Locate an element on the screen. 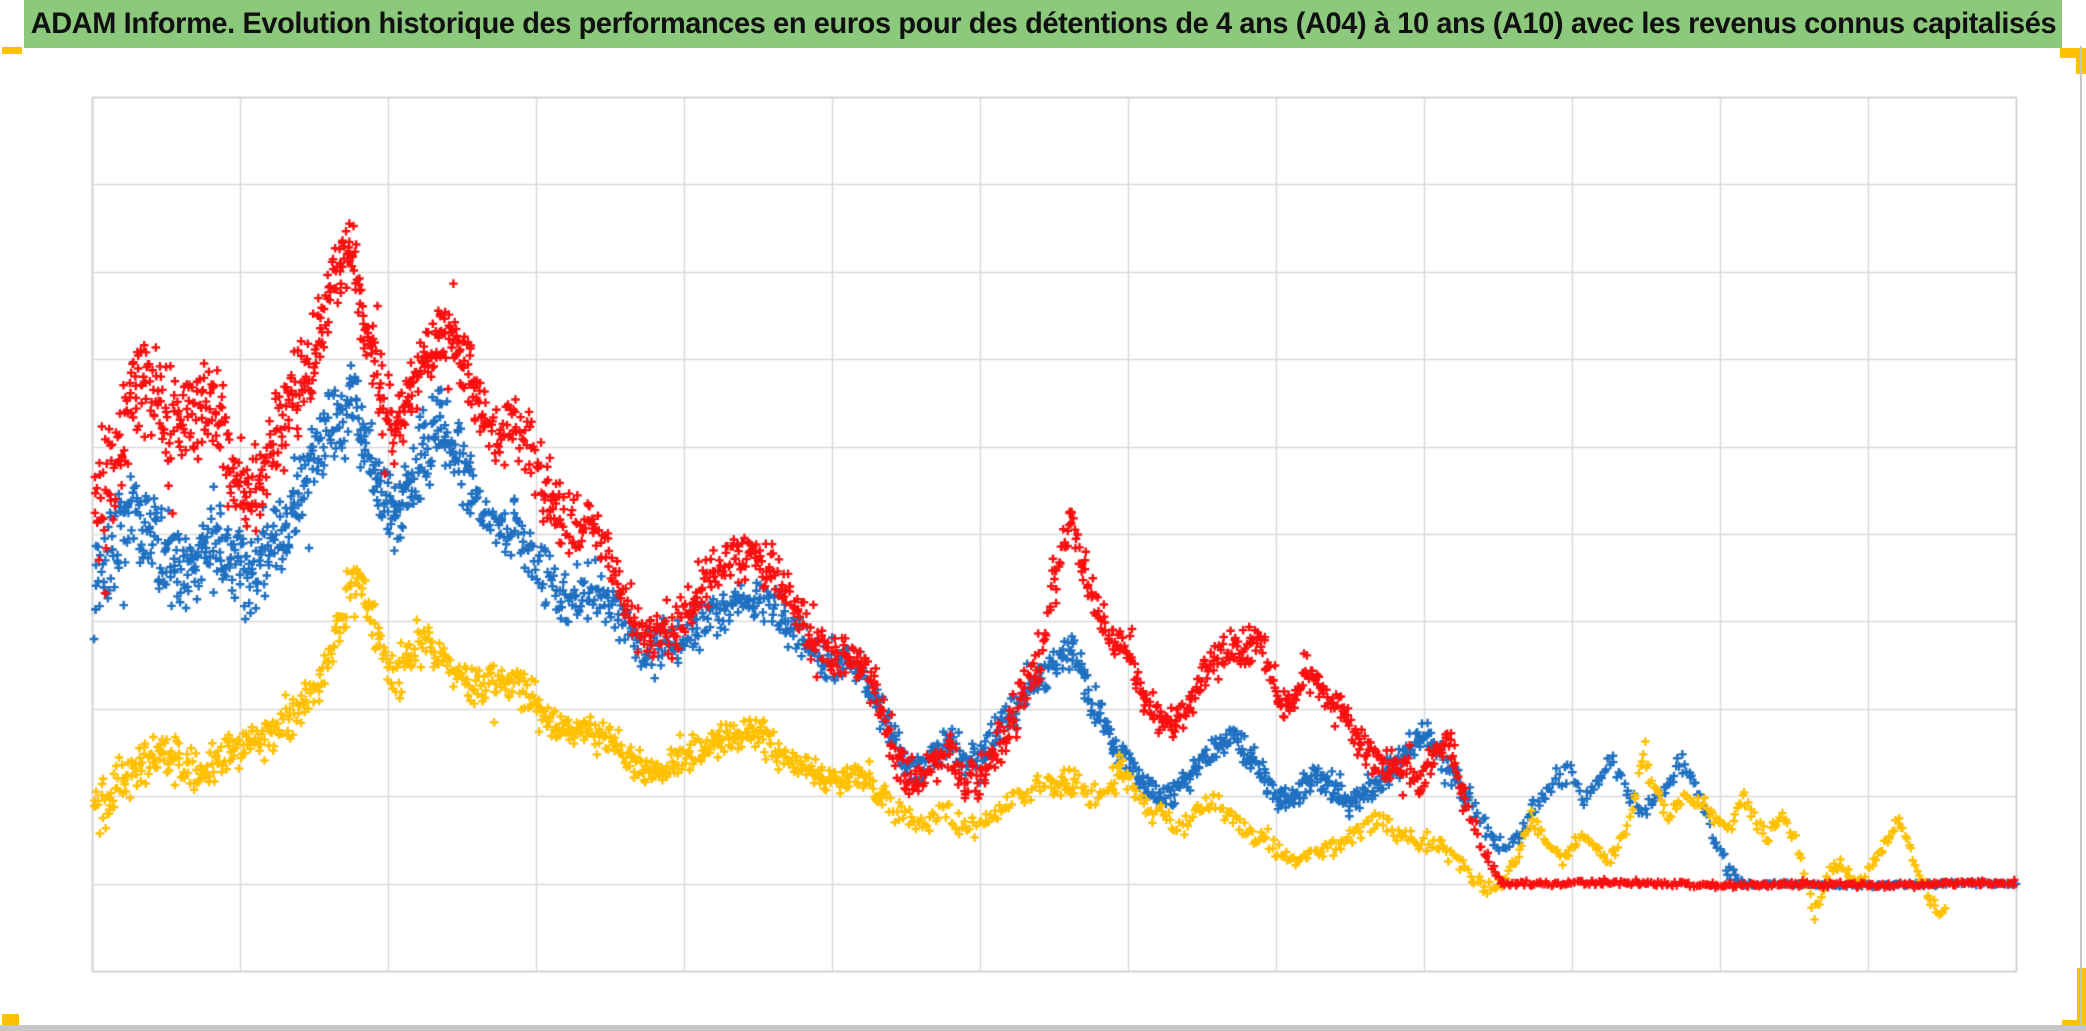 Image resolution: width=2086 pixels, height=1031 pixels. window-right-border is located at coordinates (2081, 538).